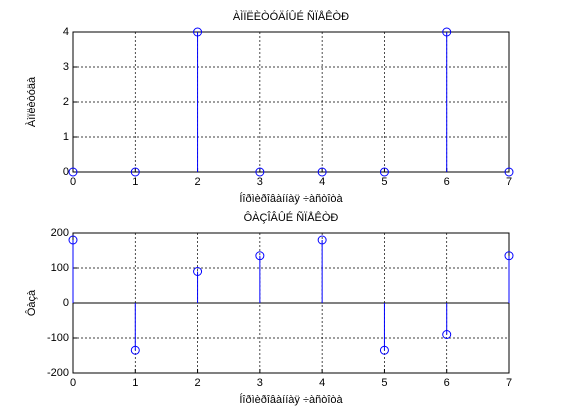 This screenshot has height=419, width=562. What do you see at coordinates (60, 268) in the screenshot?
I see `y-tick-label: 100` at bounding box center [60, 268].